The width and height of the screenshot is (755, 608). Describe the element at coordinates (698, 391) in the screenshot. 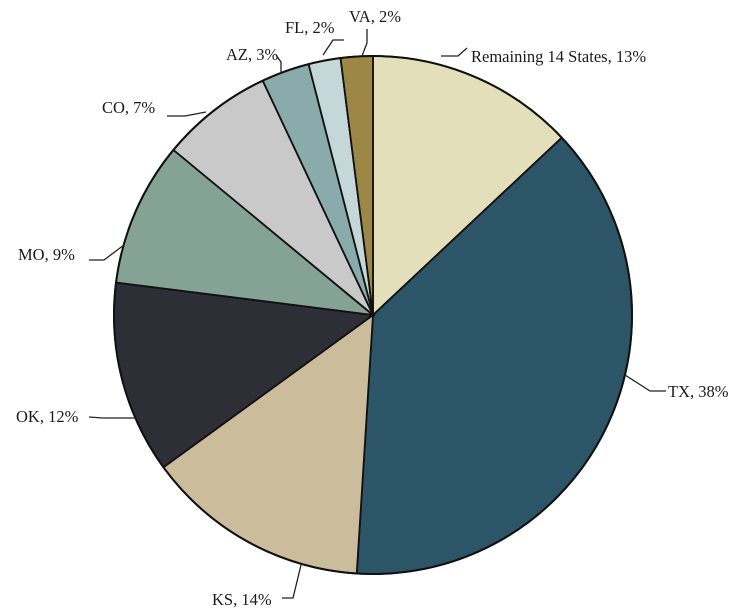

I see `slice-label-tx: TX, 38%` at that location.